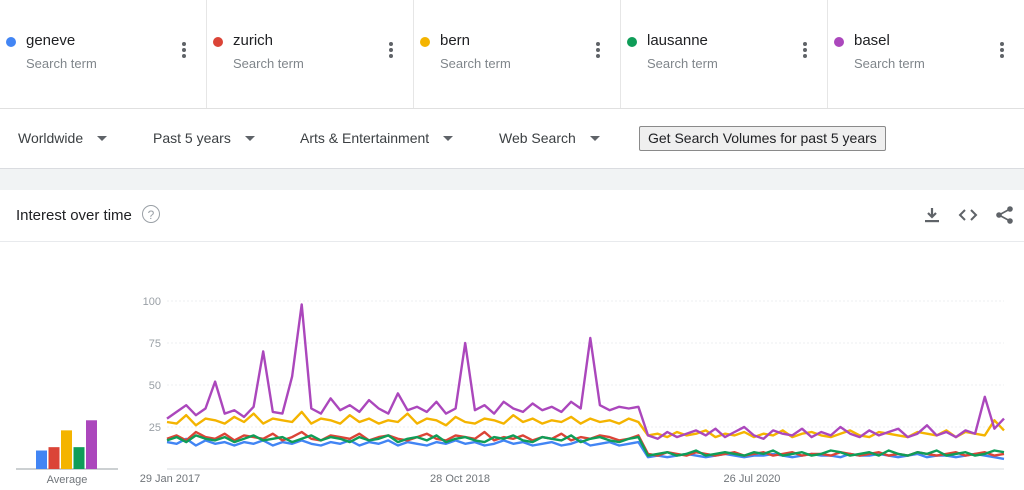  What do you see at coordinates (512, 241) in the screenshot?
I see `card-divider` at bounding box center [512, 241].